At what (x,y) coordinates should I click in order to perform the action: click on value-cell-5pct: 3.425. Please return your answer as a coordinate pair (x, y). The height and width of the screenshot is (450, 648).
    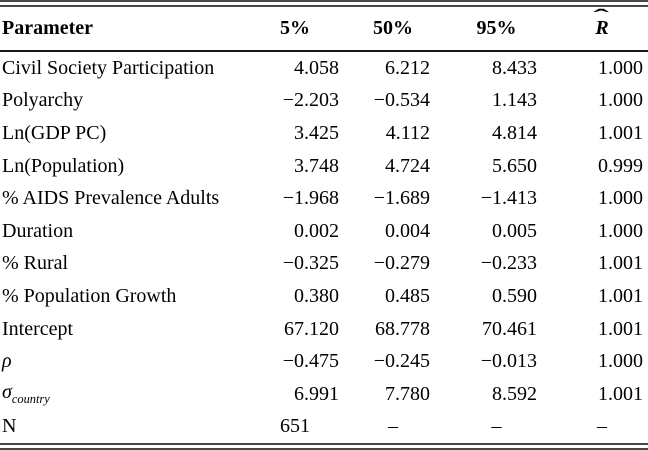
    Looking at the image, I should click on (316, 132).